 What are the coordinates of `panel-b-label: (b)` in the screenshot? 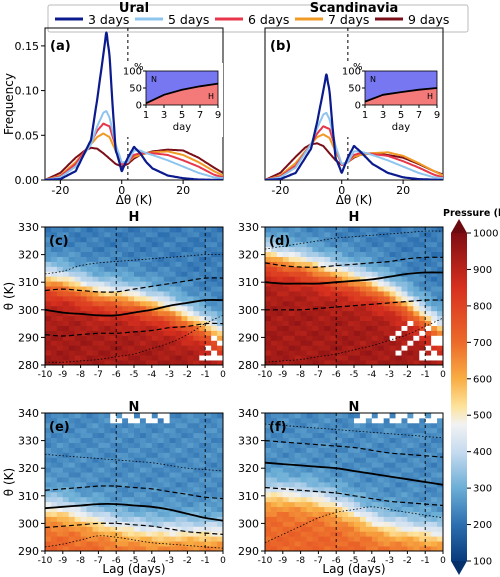 It's located at (280, 46).